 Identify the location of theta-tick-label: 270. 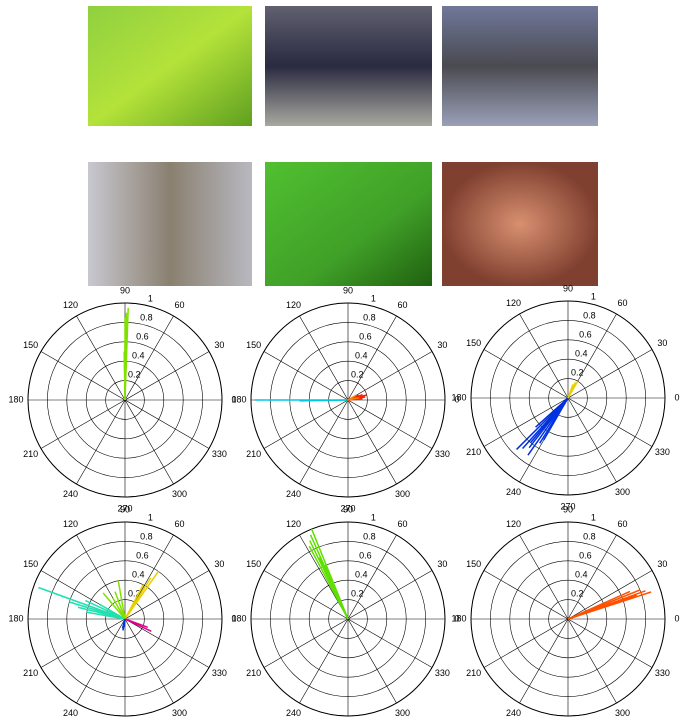
(567, 506).